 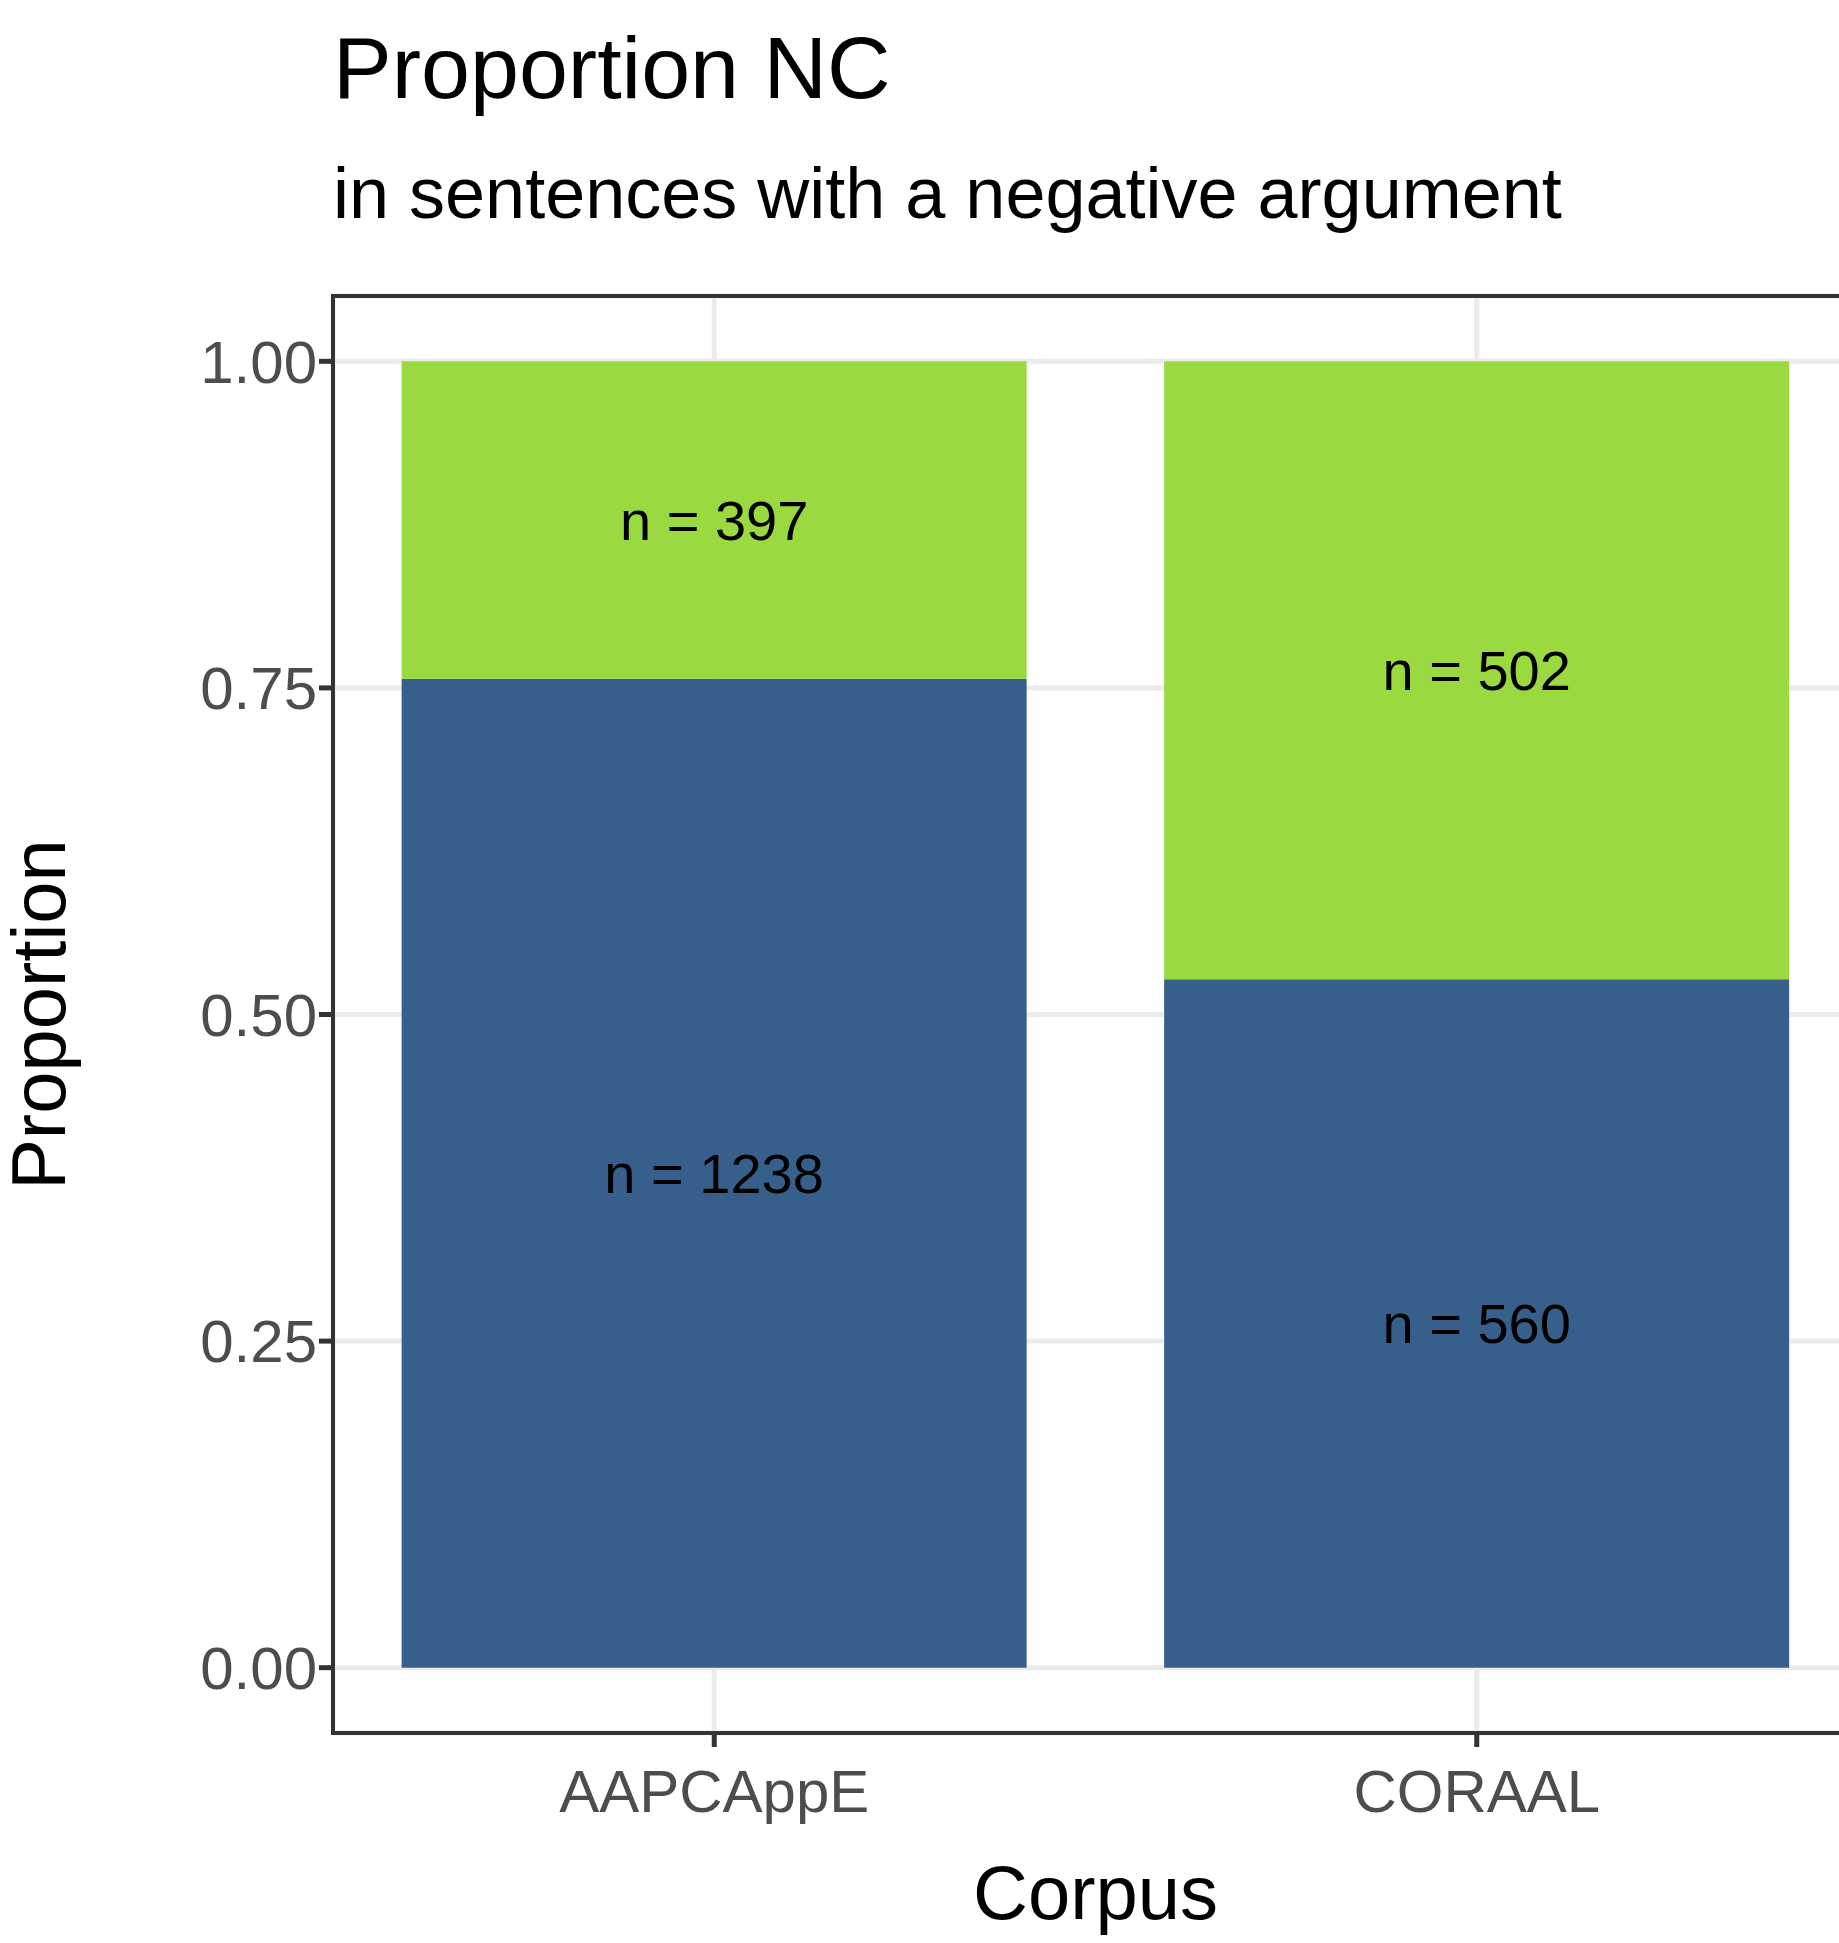 What do you see at coordinates (714, 520) in the screenshot?
I see `annotation: n = 397` at bounding box center [714, 520].